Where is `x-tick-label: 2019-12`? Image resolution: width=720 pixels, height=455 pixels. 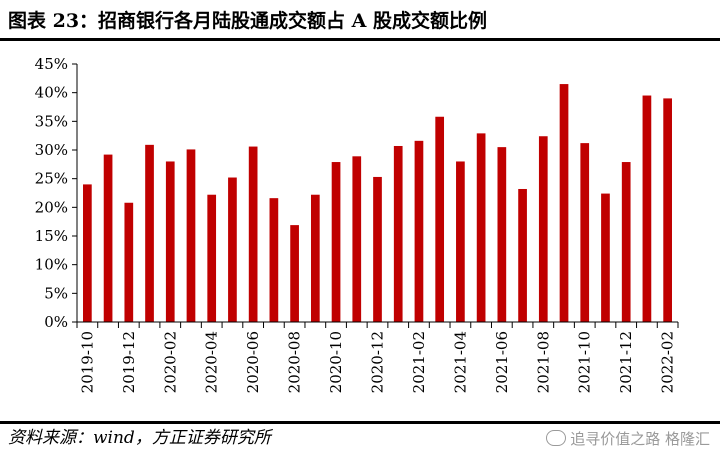
x-tick-label: 2019-12 is located at coordinates (129, 362).